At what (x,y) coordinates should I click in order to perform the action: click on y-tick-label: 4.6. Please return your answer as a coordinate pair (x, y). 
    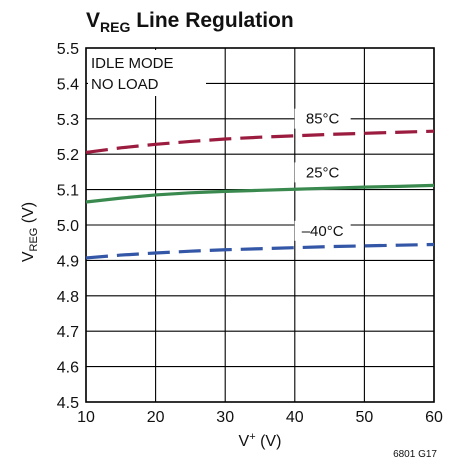
    Looking at the image, I should click on (68, 368).